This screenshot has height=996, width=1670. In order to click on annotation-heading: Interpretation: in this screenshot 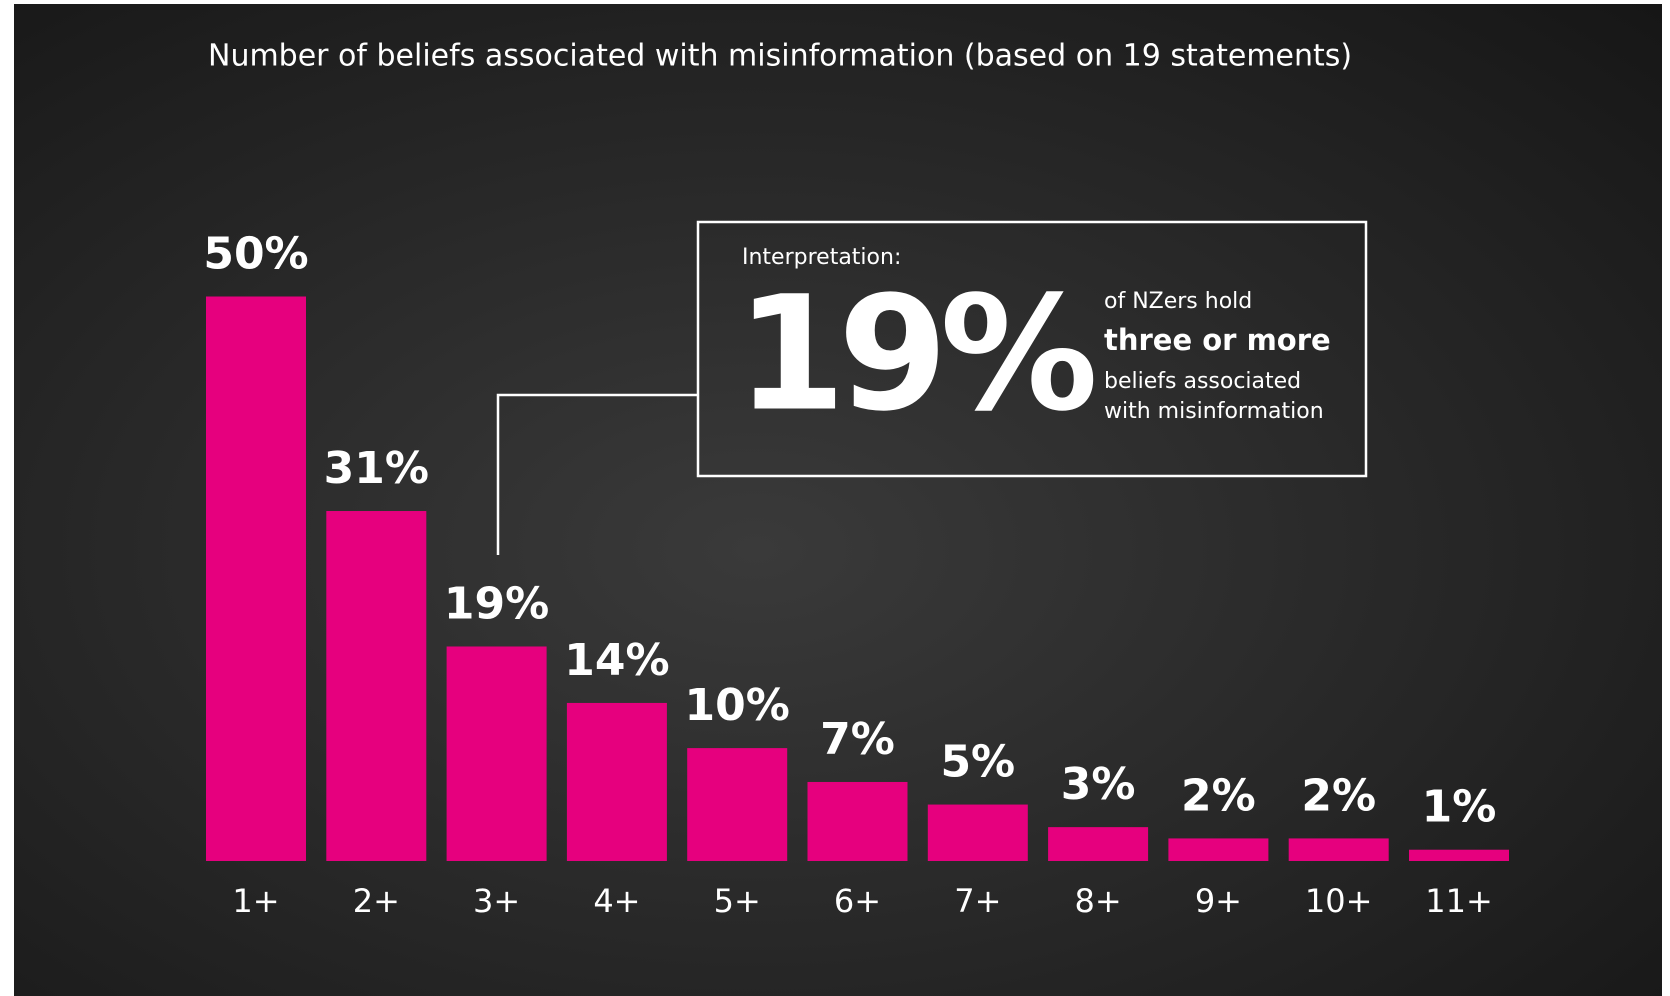, I will do `click(821, 257)`.